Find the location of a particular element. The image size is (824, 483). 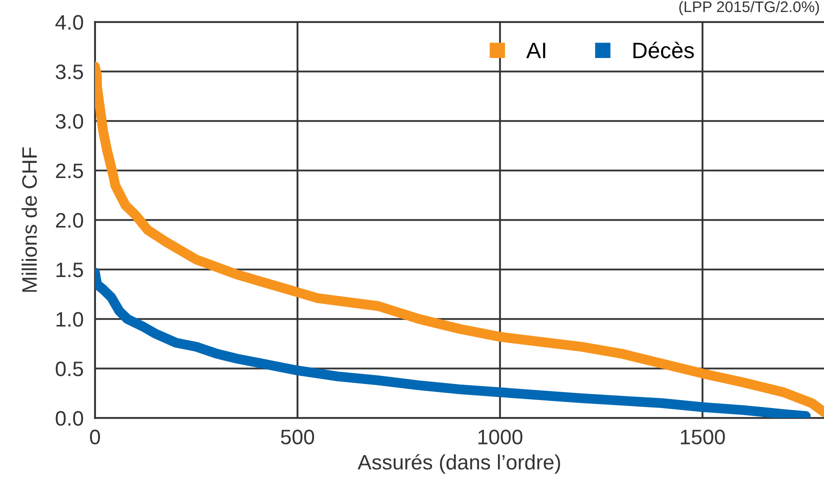

y-axis-title: Millions de CHF is located at coordinates (29, 219).